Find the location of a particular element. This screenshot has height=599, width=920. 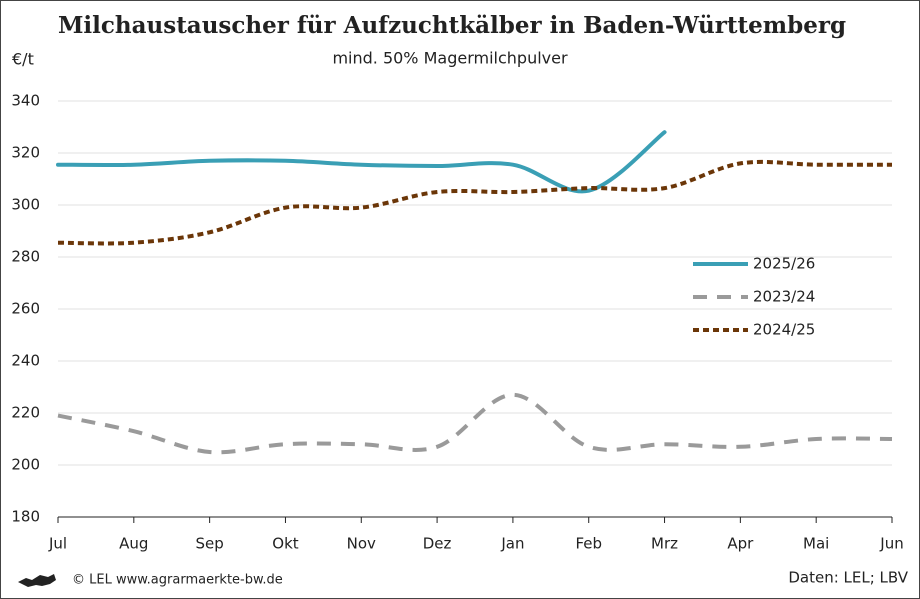

y-tick-label: 220 is located at coordinates (25, 413).